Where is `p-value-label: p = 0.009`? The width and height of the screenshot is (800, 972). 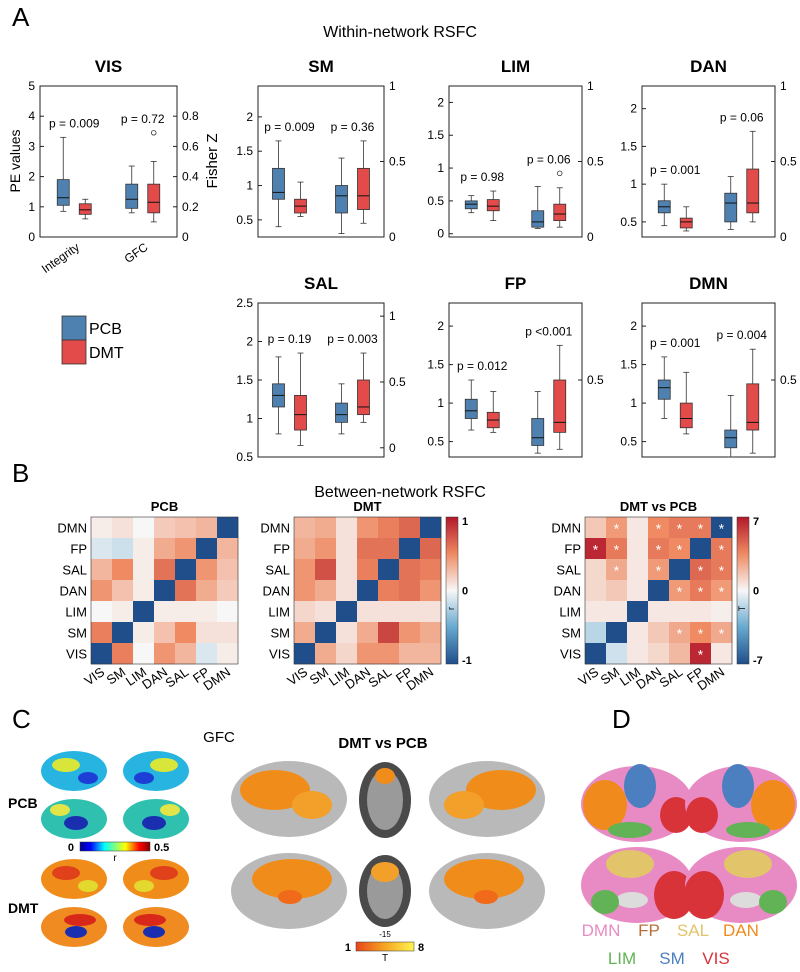
p-value-label: p = 0.009 is located at coordinates (289, 127).